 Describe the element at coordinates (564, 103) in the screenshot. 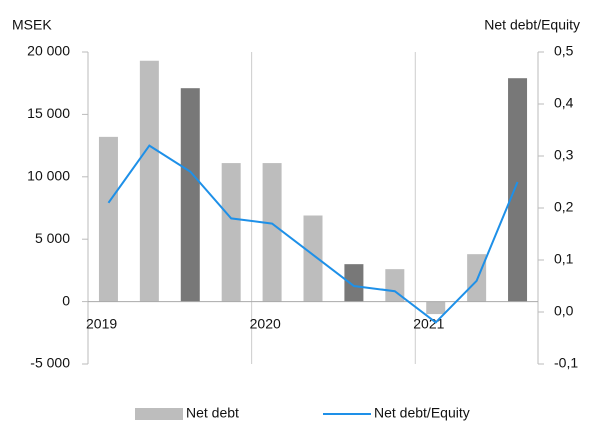

I see `y2-tick-label: 0,4` at that location.